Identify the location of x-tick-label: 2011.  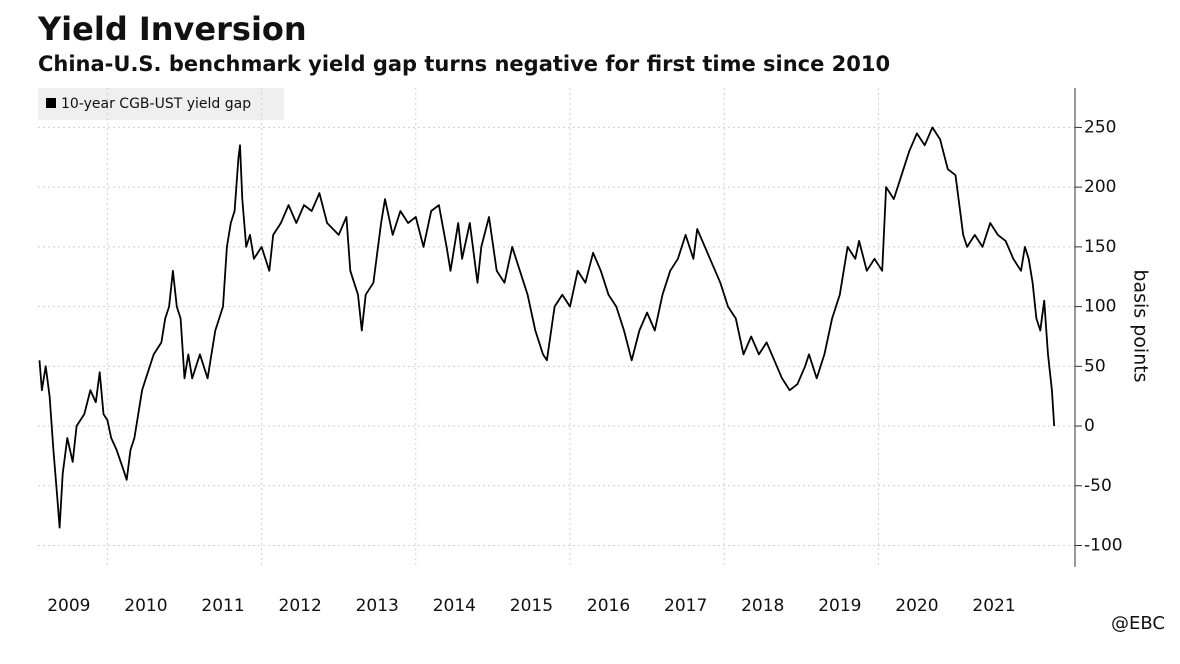
(222, 606).